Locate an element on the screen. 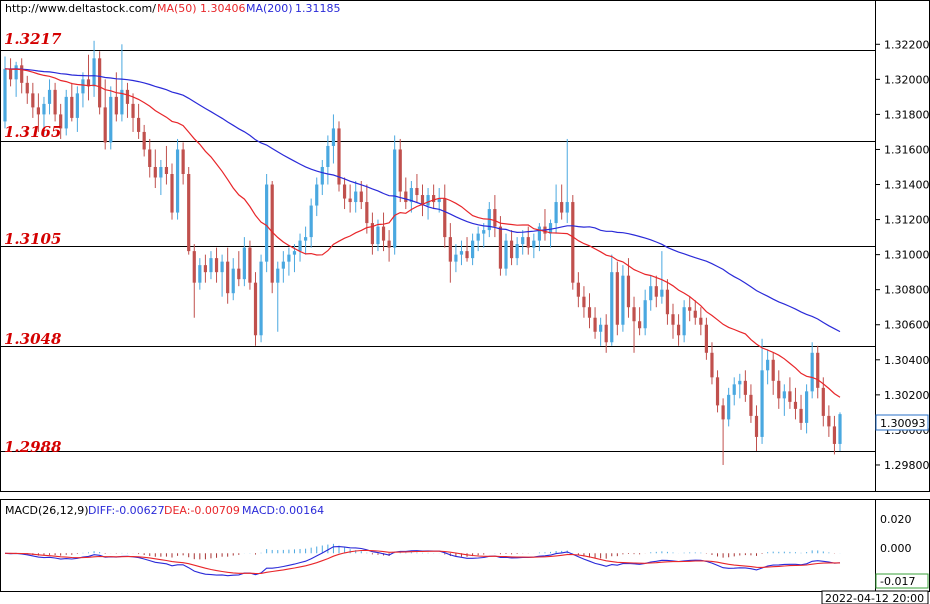 This screenshot has width=930, height=604. timestamp: 2022-04-12 20:00 is located at coordinates (874, 598).